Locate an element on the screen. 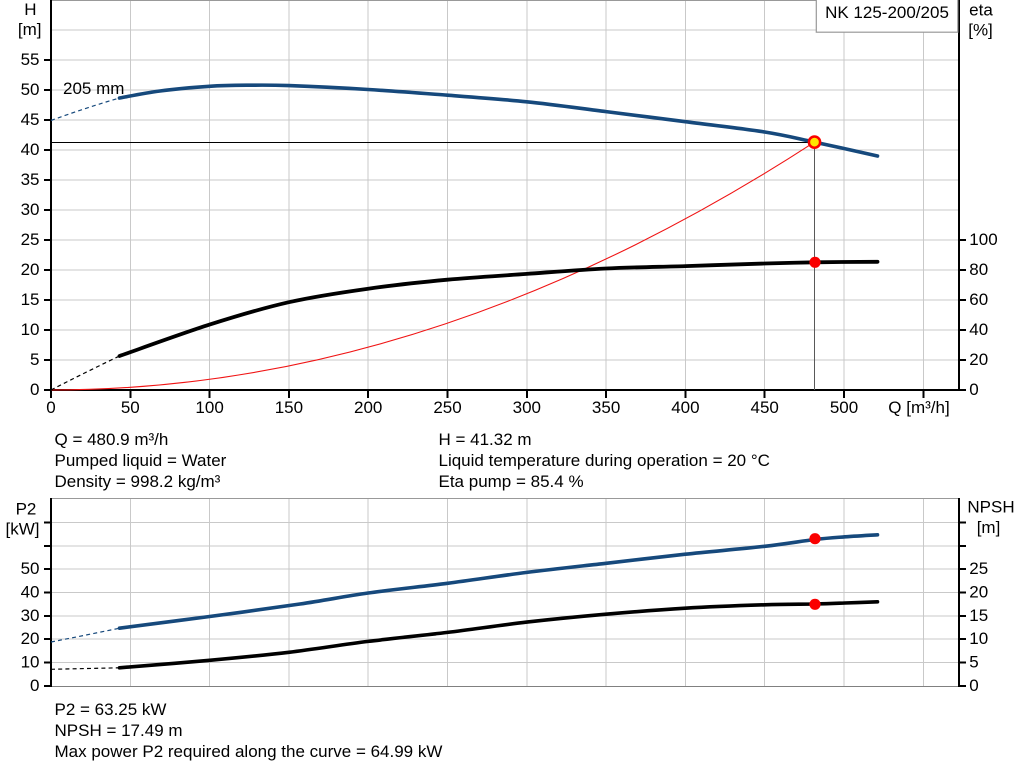 This screenshot has height=781, width=1024. svg-text: 400 is located at coordinates (685, 407).